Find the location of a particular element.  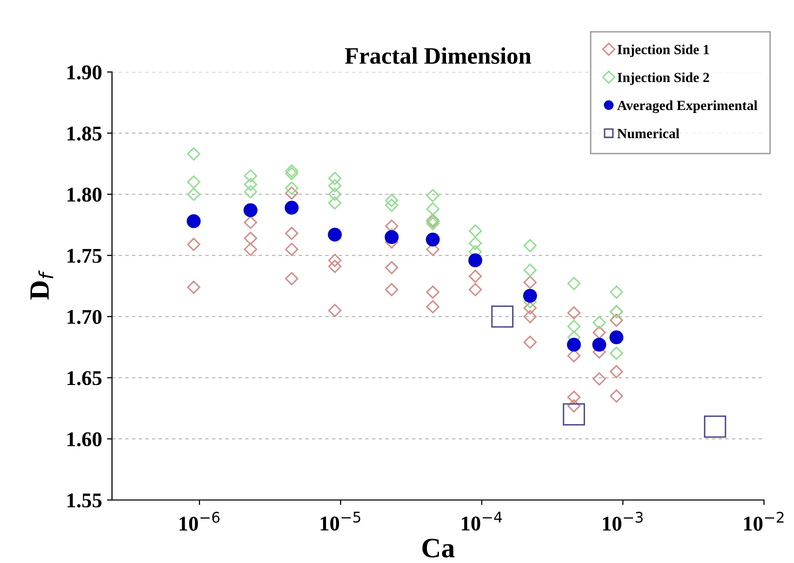

x-tick-label: 10$^{−3}$ is located at coordinates (622, 521).